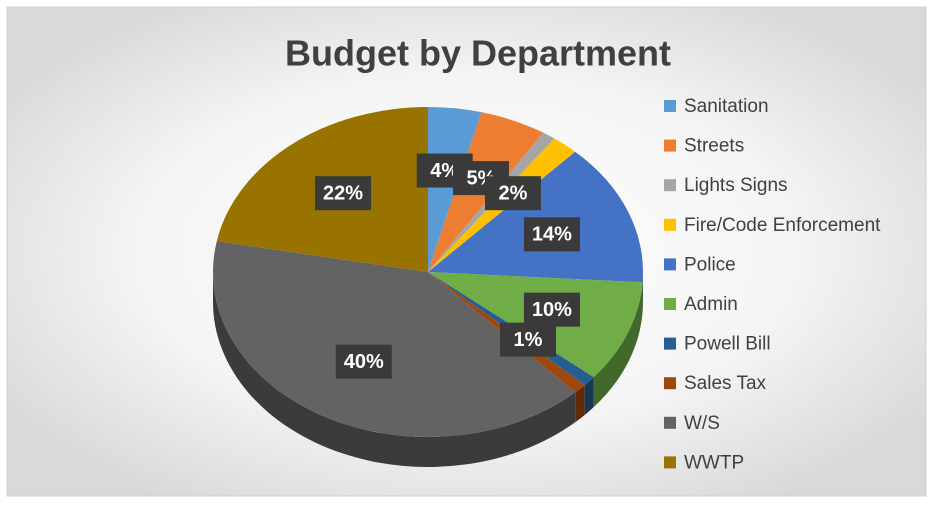 This screenshot has height=510, width=933. What do you see at coordinates (710, 264) in the screenshot?
I see `legend-label: Police` at bounding box center [710, 264].